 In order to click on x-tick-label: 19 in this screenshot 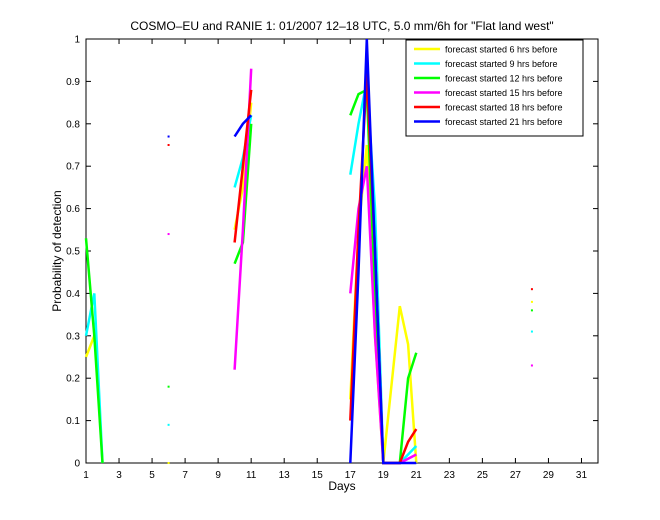, I will do `click(384, 475)`.